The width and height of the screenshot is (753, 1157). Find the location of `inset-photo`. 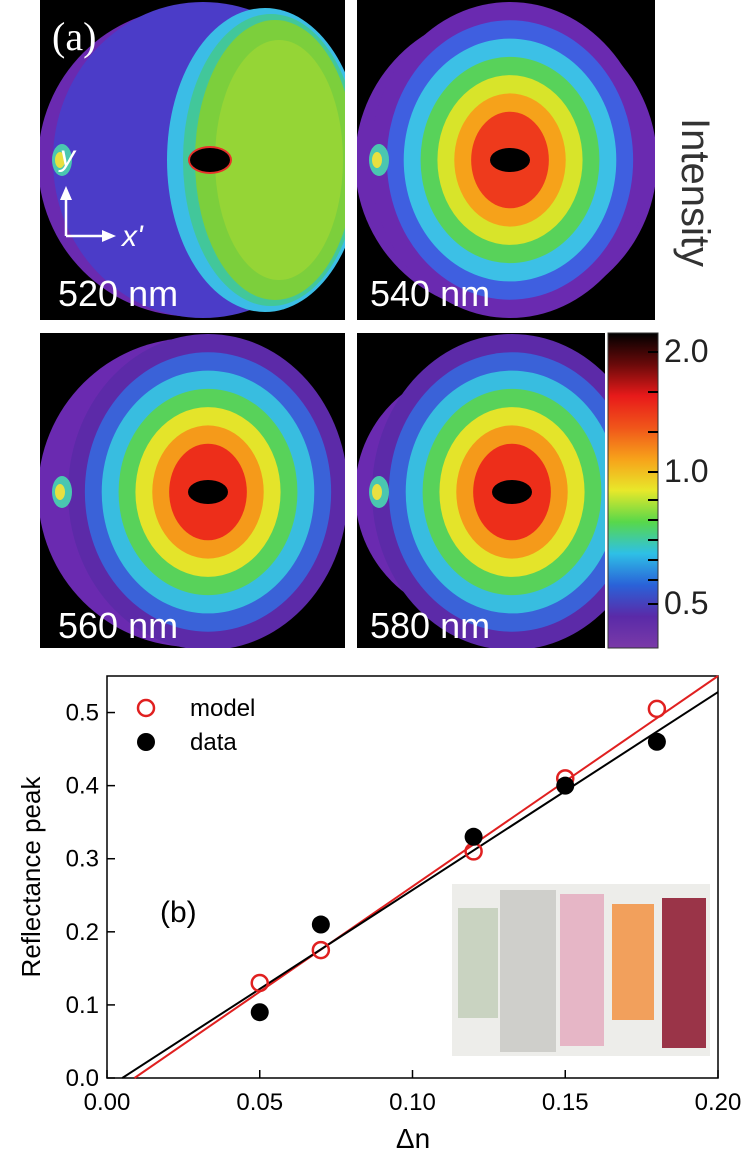

inset-photo is located at coordinates (581, 970).